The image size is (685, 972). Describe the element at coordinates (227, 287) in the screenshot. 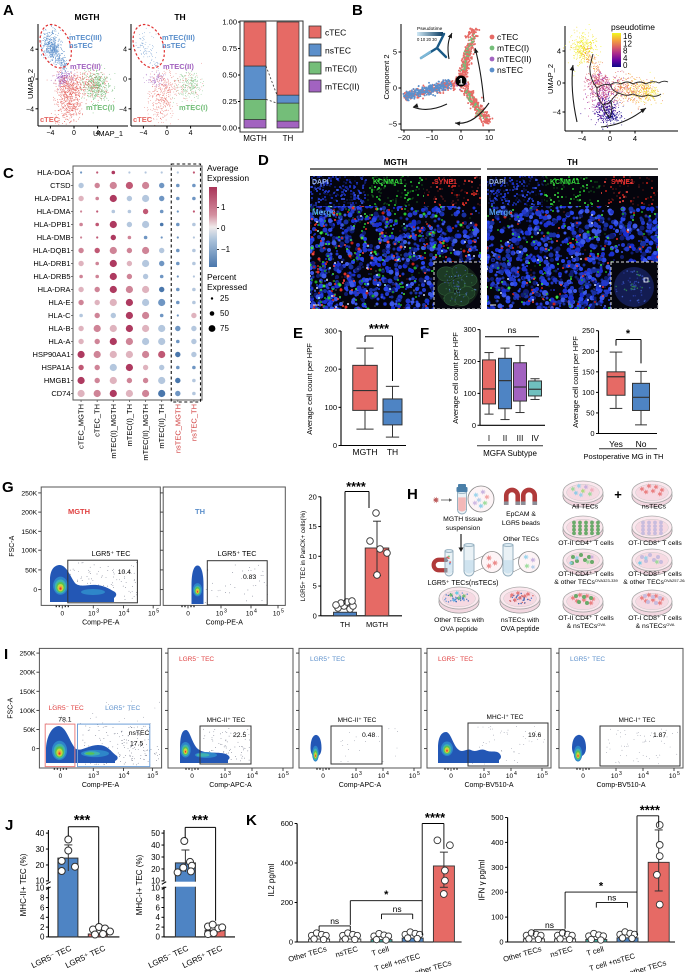

I see `svg-text: Expressed` at that location.